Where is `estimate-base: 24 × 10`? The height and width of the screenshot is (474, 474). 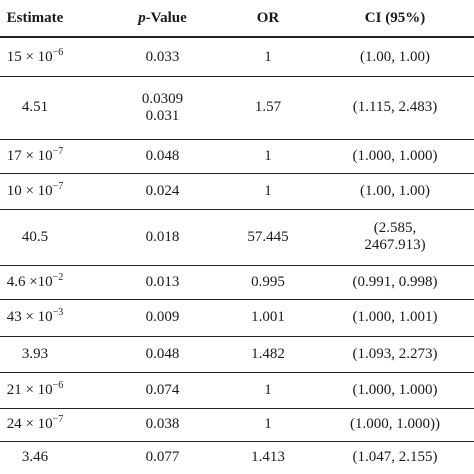
estimate-base: 24 × 10 is located at coordinates (29, 424).